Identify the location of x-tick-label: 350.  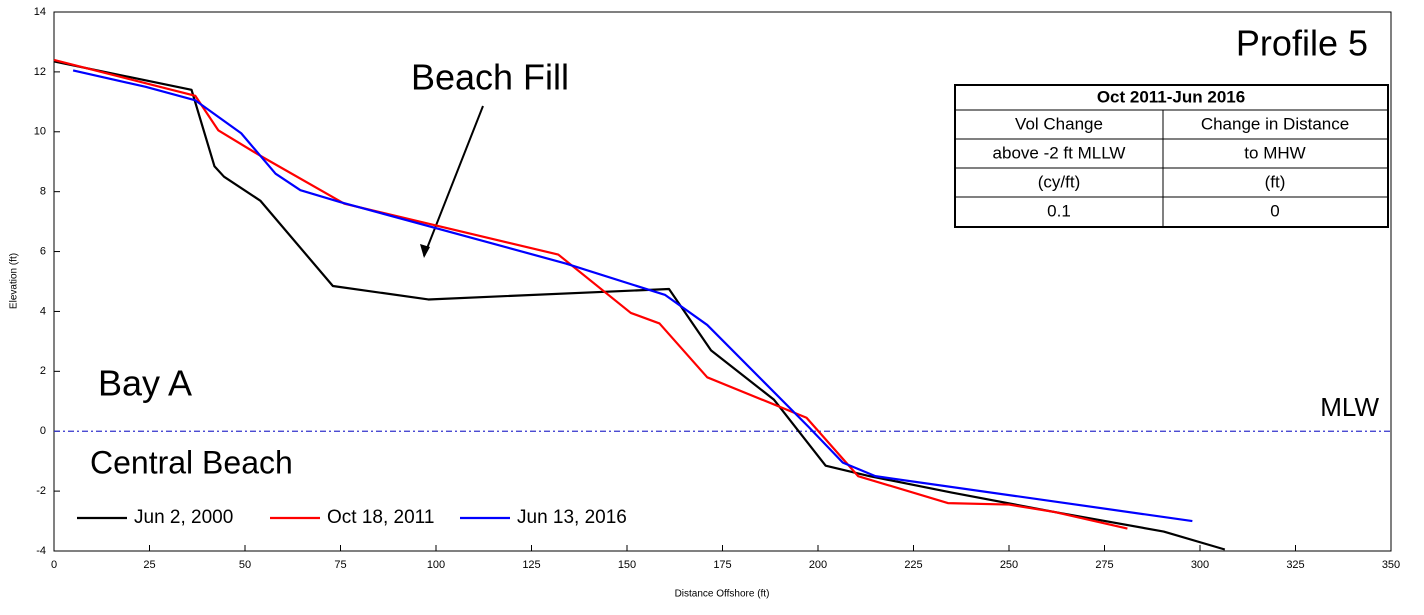
(1391, 565).